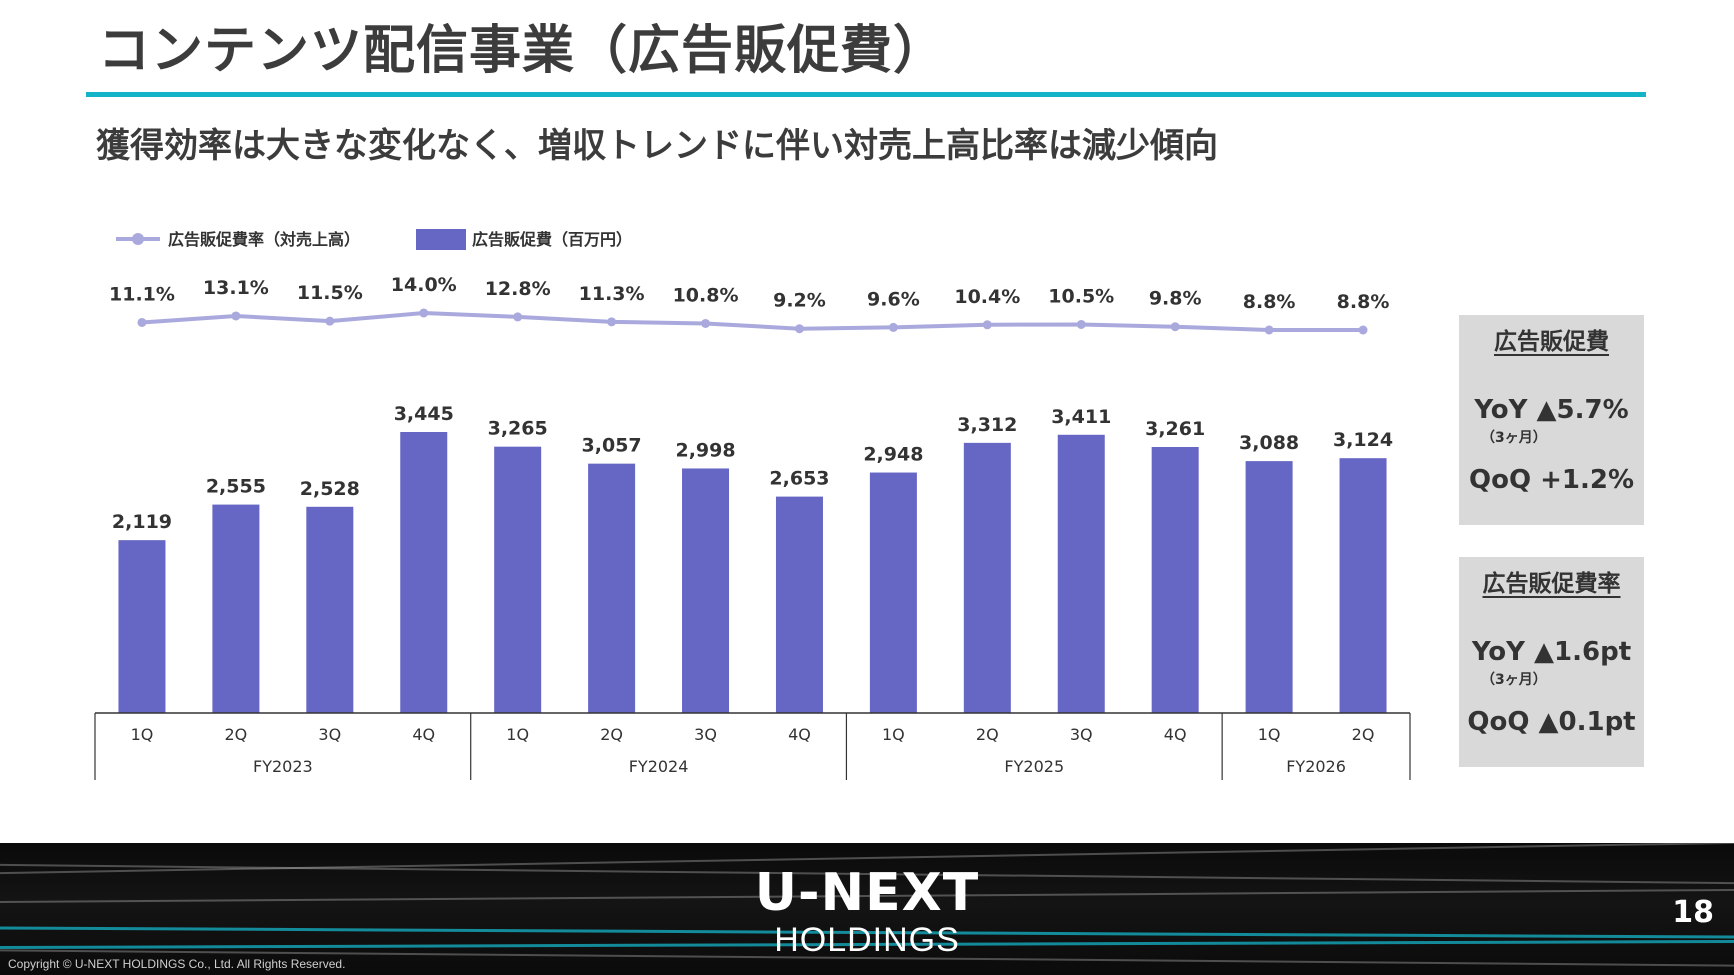 The image size is (1734, 975). Describe the element at coordinates (987, 297) in the screenshot. I see `ratio-value-label: 10.4%` at that location.